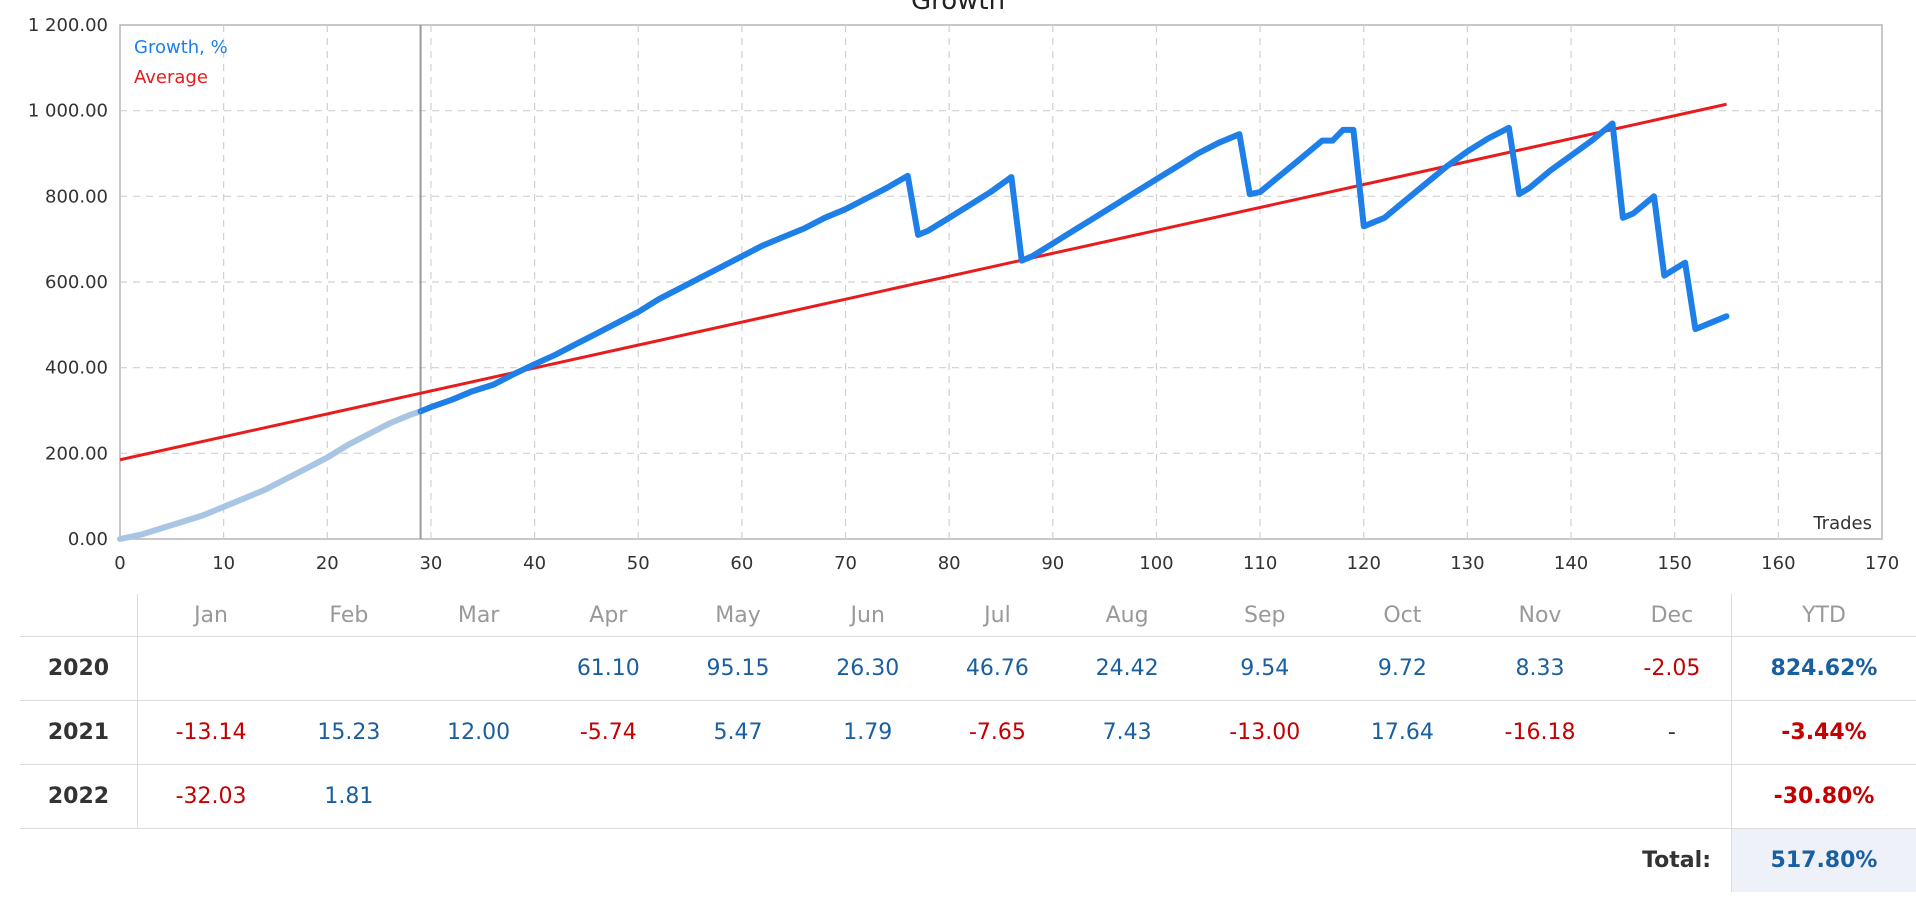 This screenshot has width=1916, height=919. I want to click on y-tick-label: 200.00, so click(76, 453).